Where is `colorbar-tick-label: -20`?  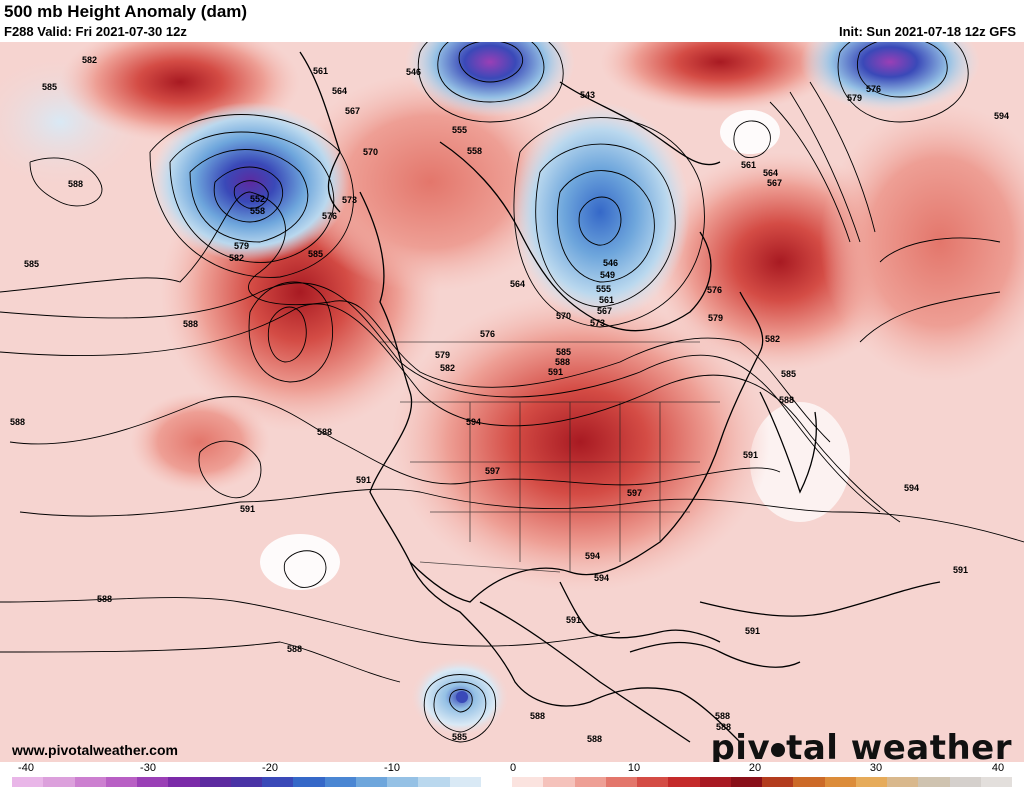
colorbar-tick-label: -20 is located at coordinates (270, 768).